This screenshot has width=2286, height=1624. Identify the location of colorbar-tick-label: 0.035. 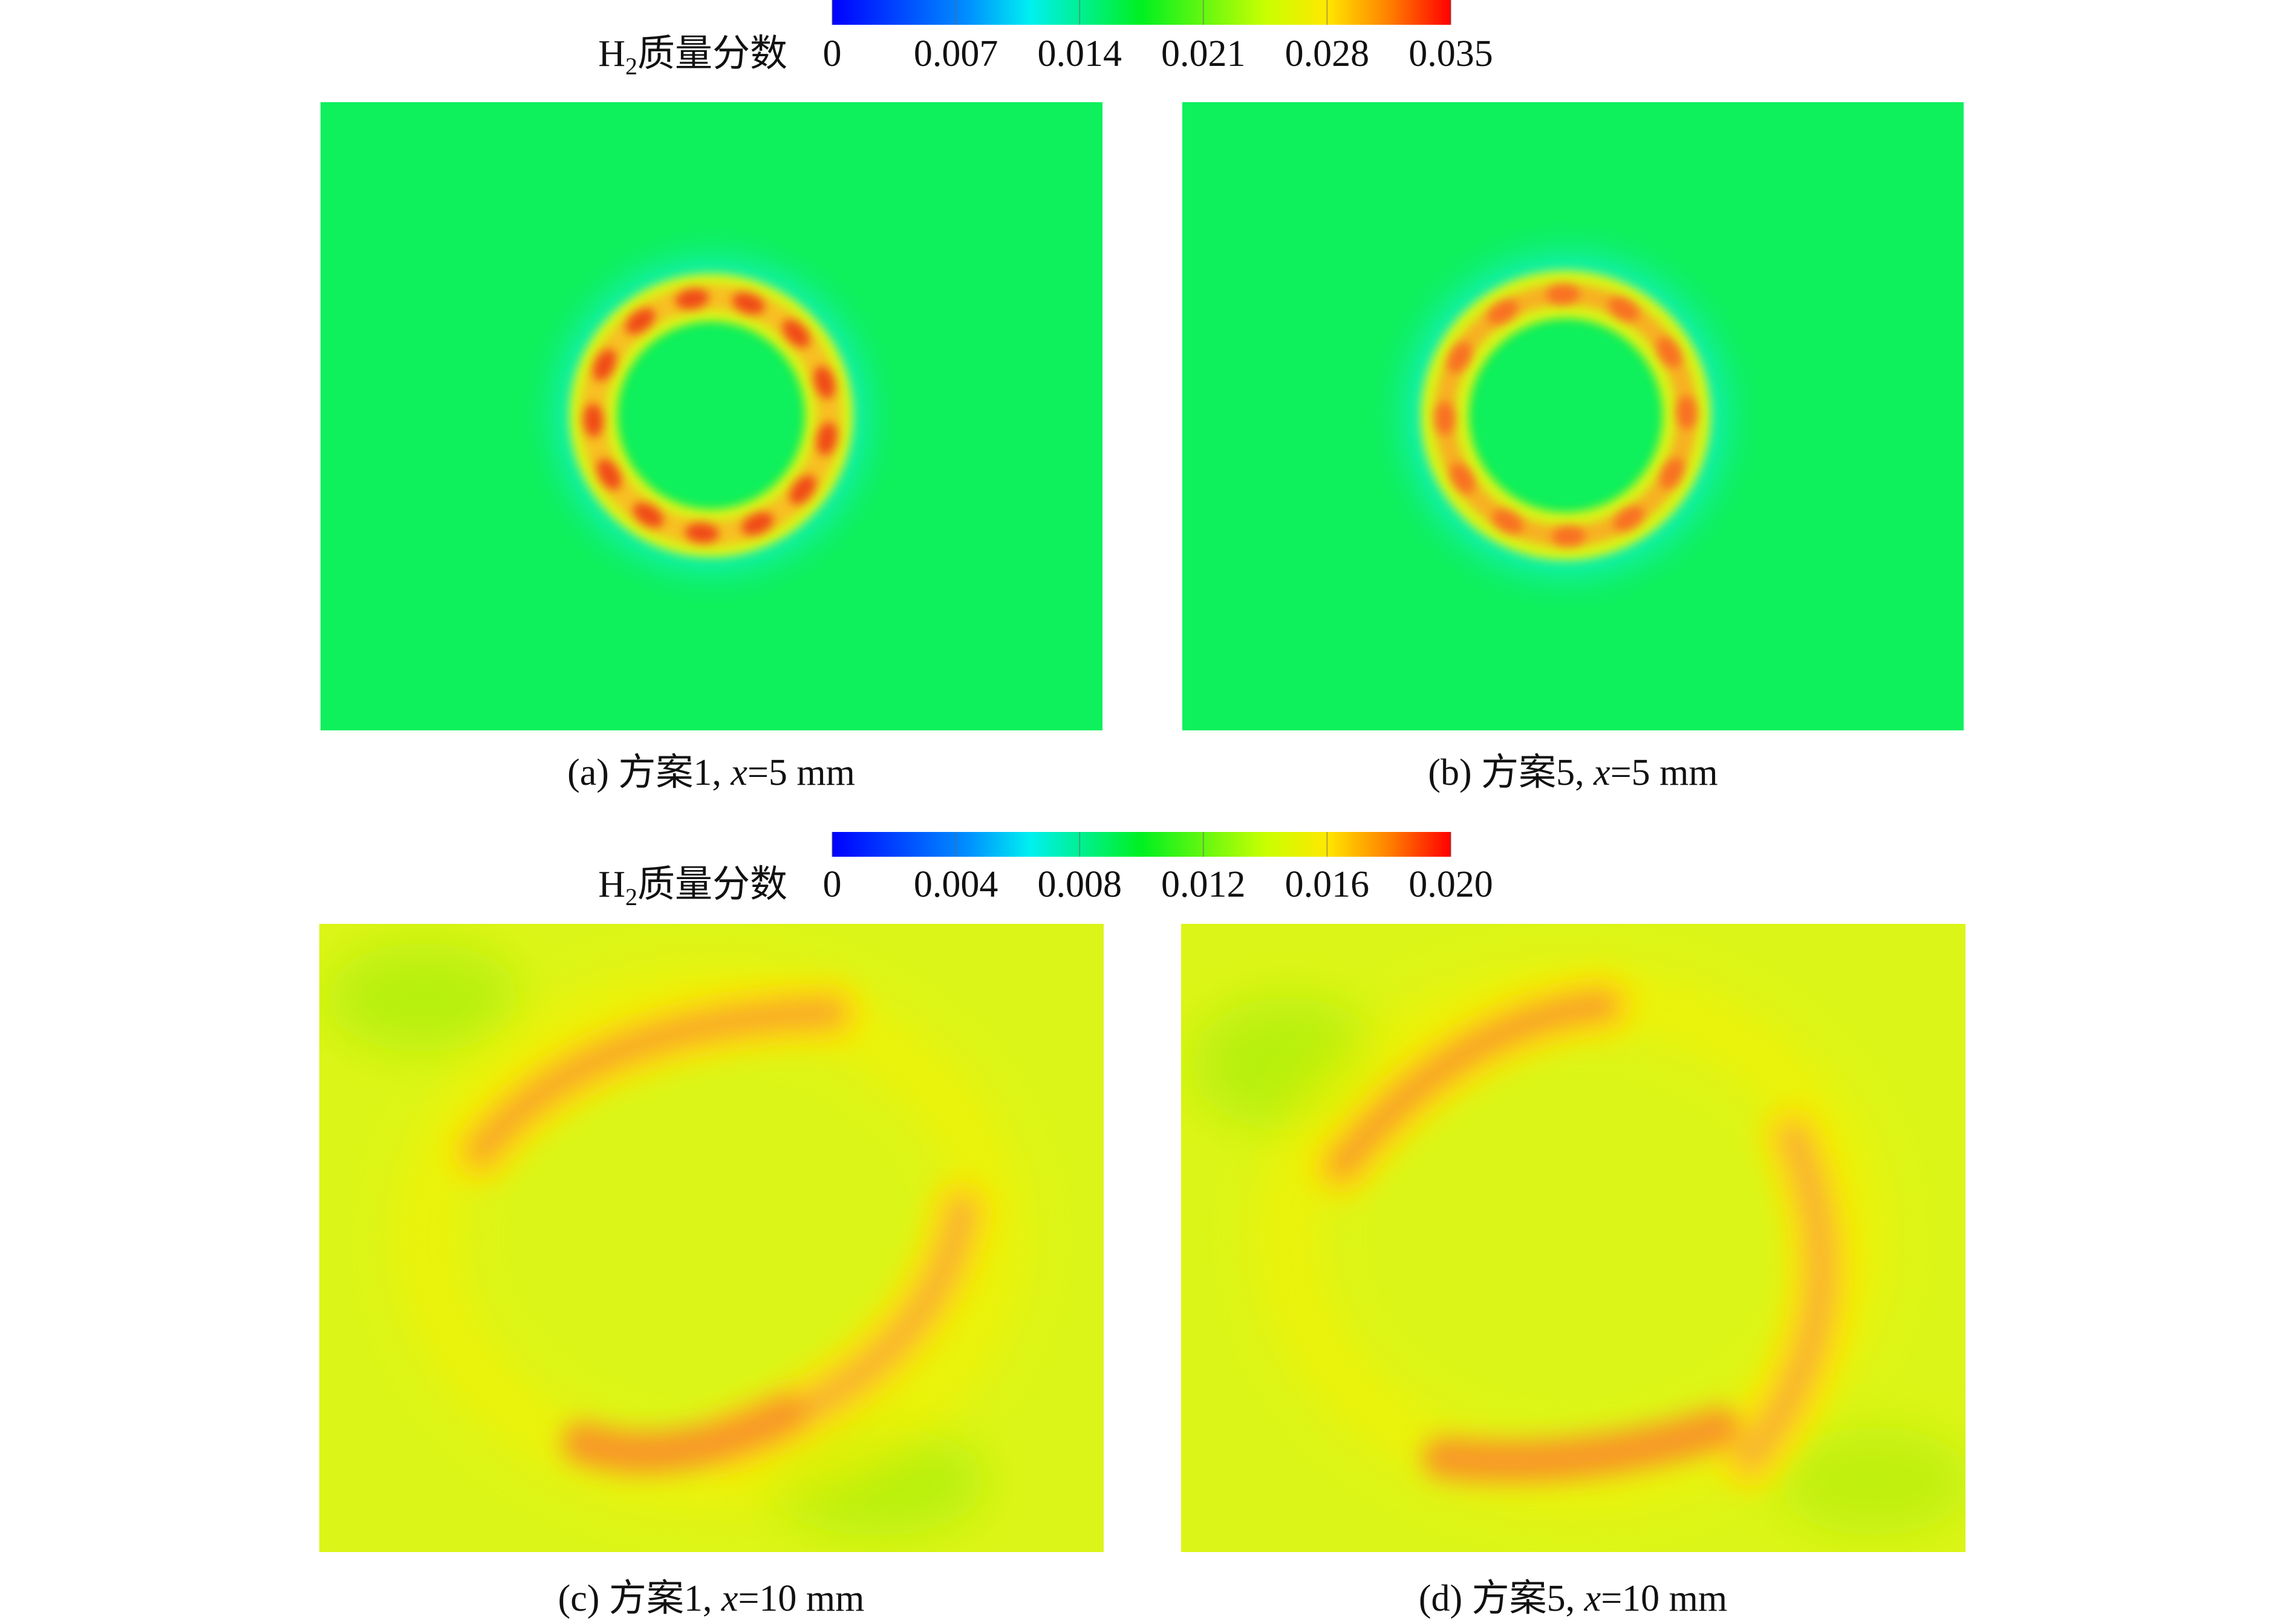
(1450, 53).